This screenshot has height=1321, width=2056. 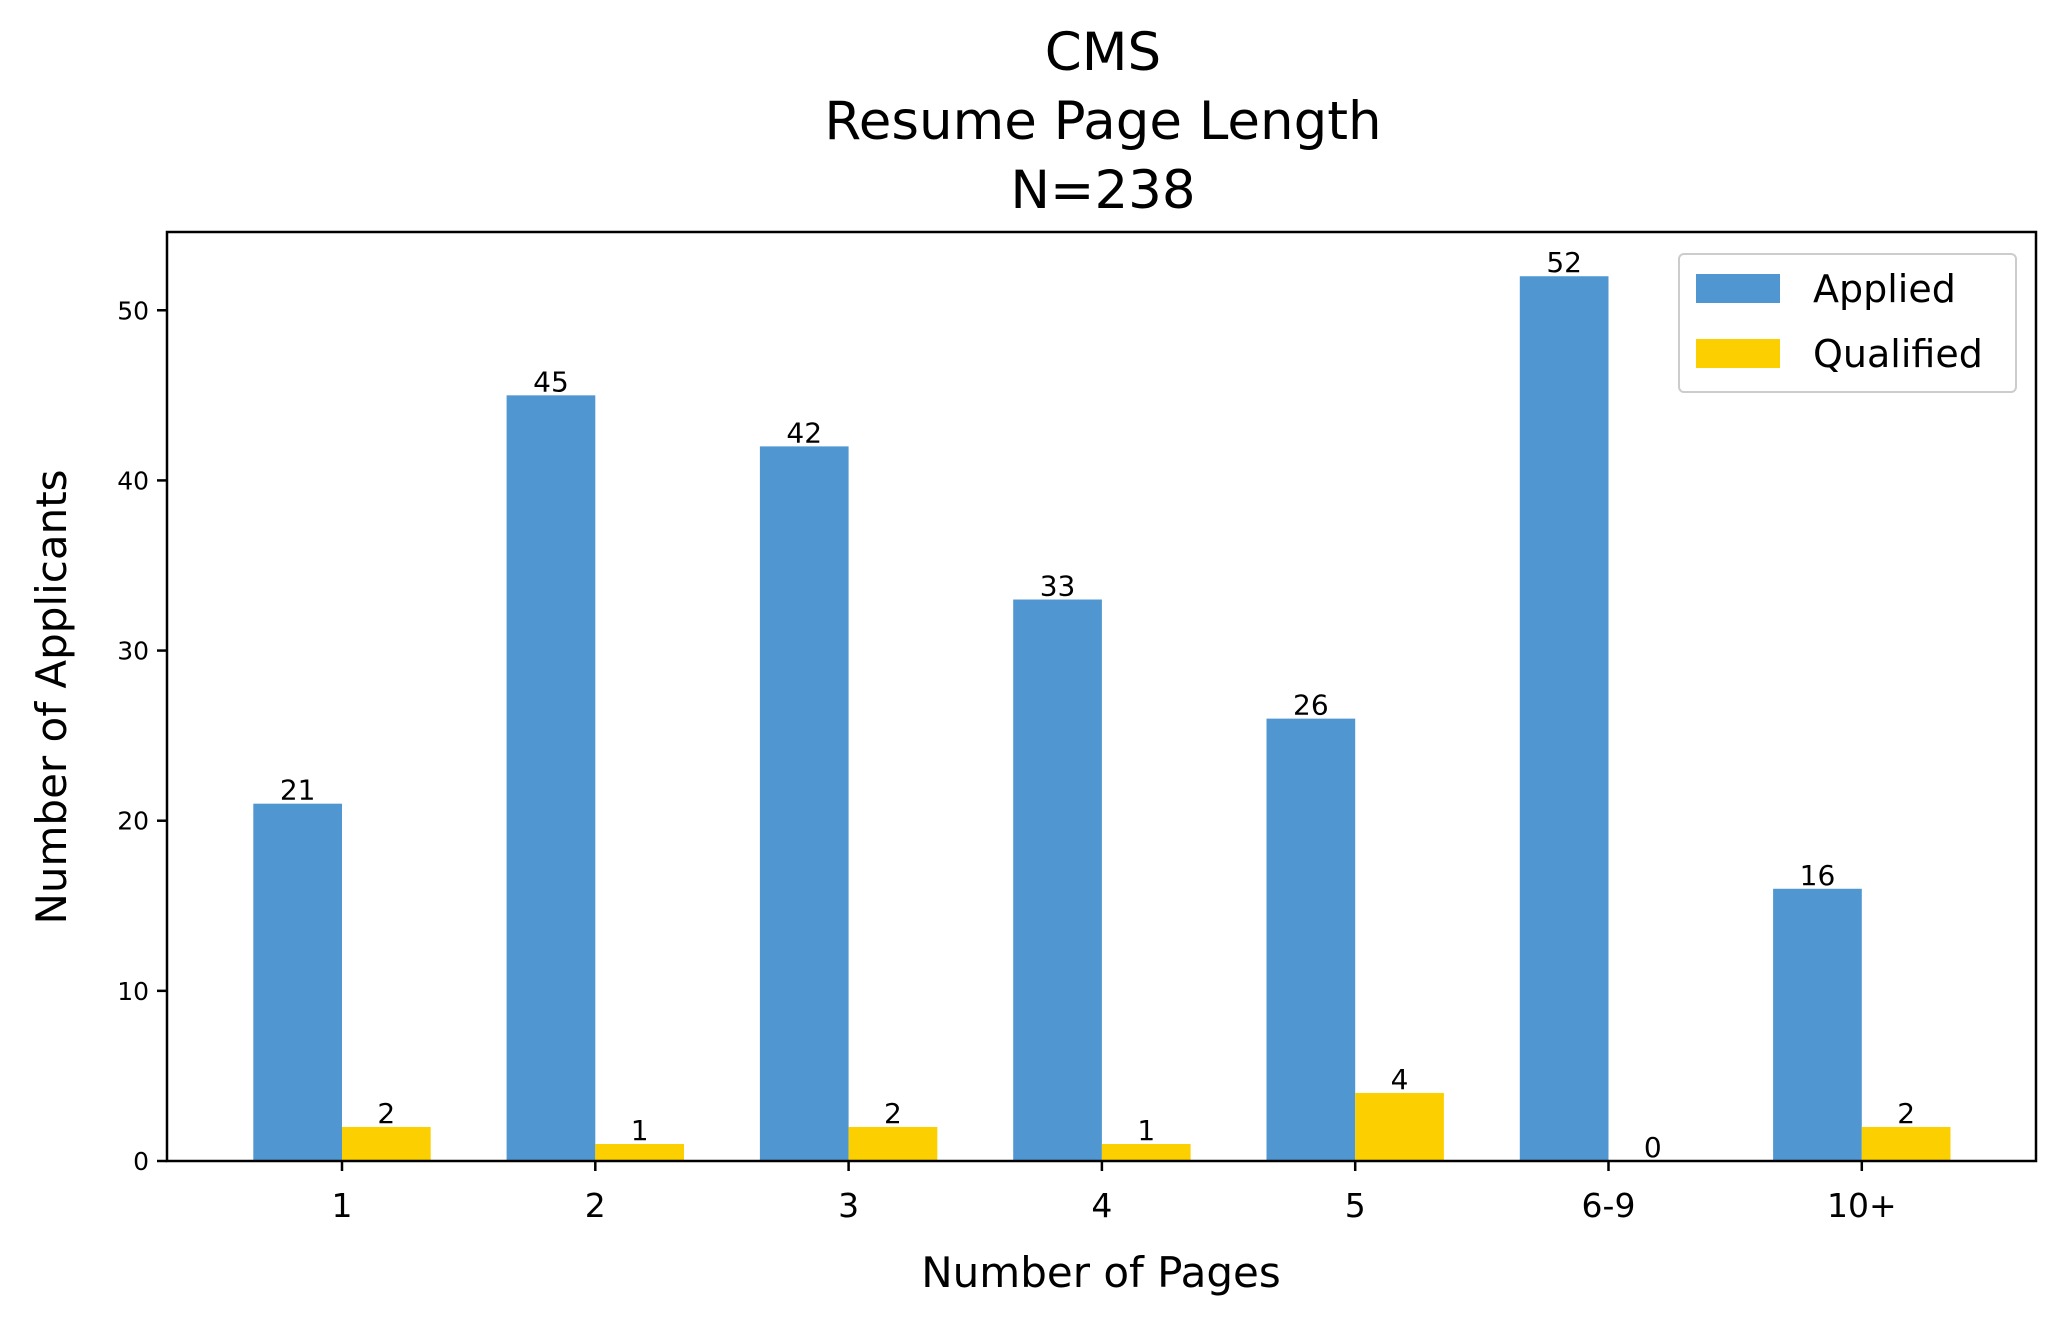 I want to click on y-tick-label: 0, so click(x=141, y=1161).